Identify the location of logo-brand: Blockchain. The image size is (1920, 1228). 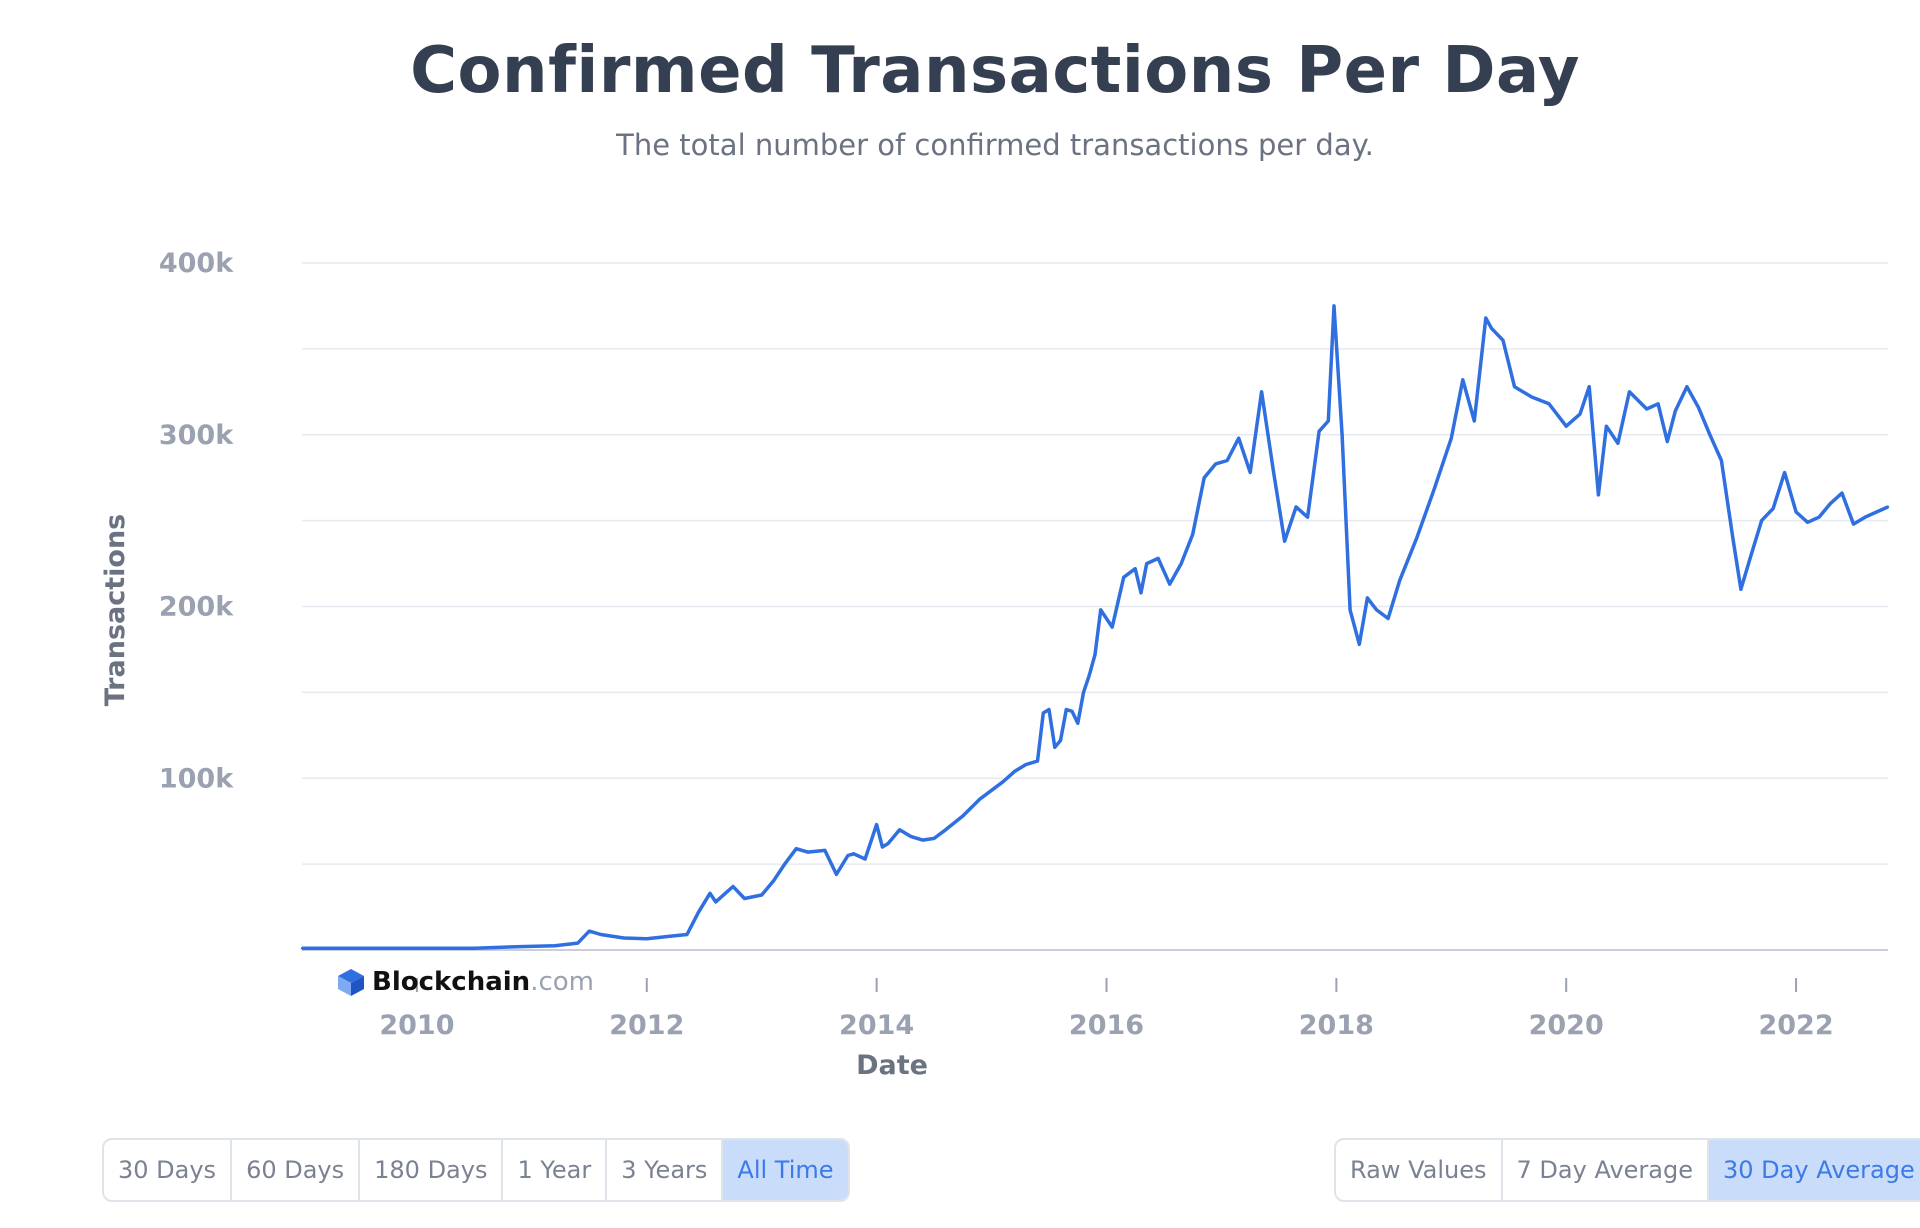
(451, 982).